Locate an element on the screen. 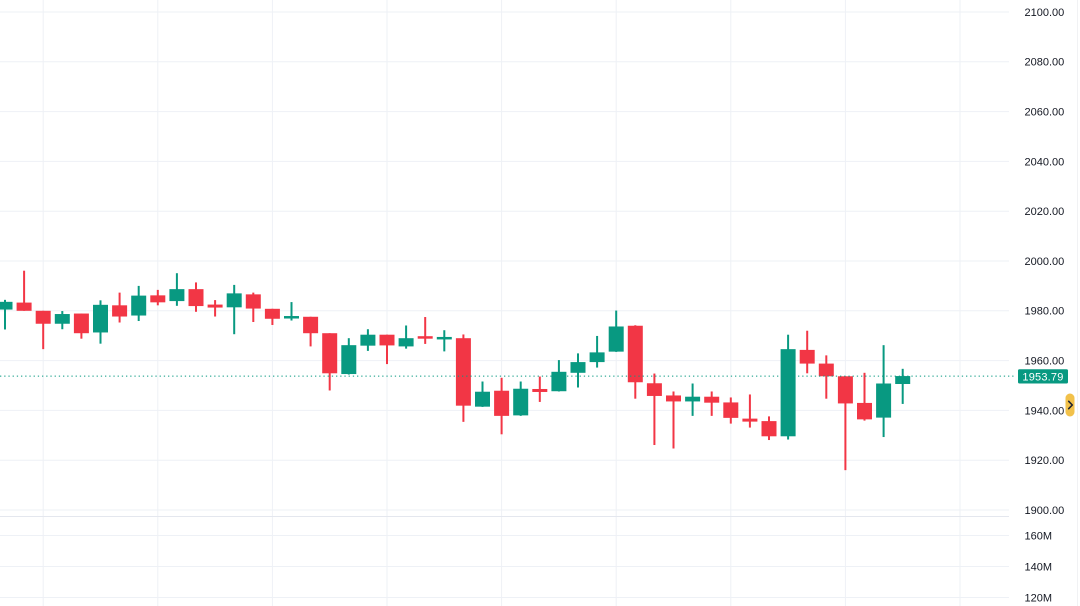 The height and width of the screenshot is (606, 1080). last-price-label: 1953.79 is located at coordinates (1043, 376).